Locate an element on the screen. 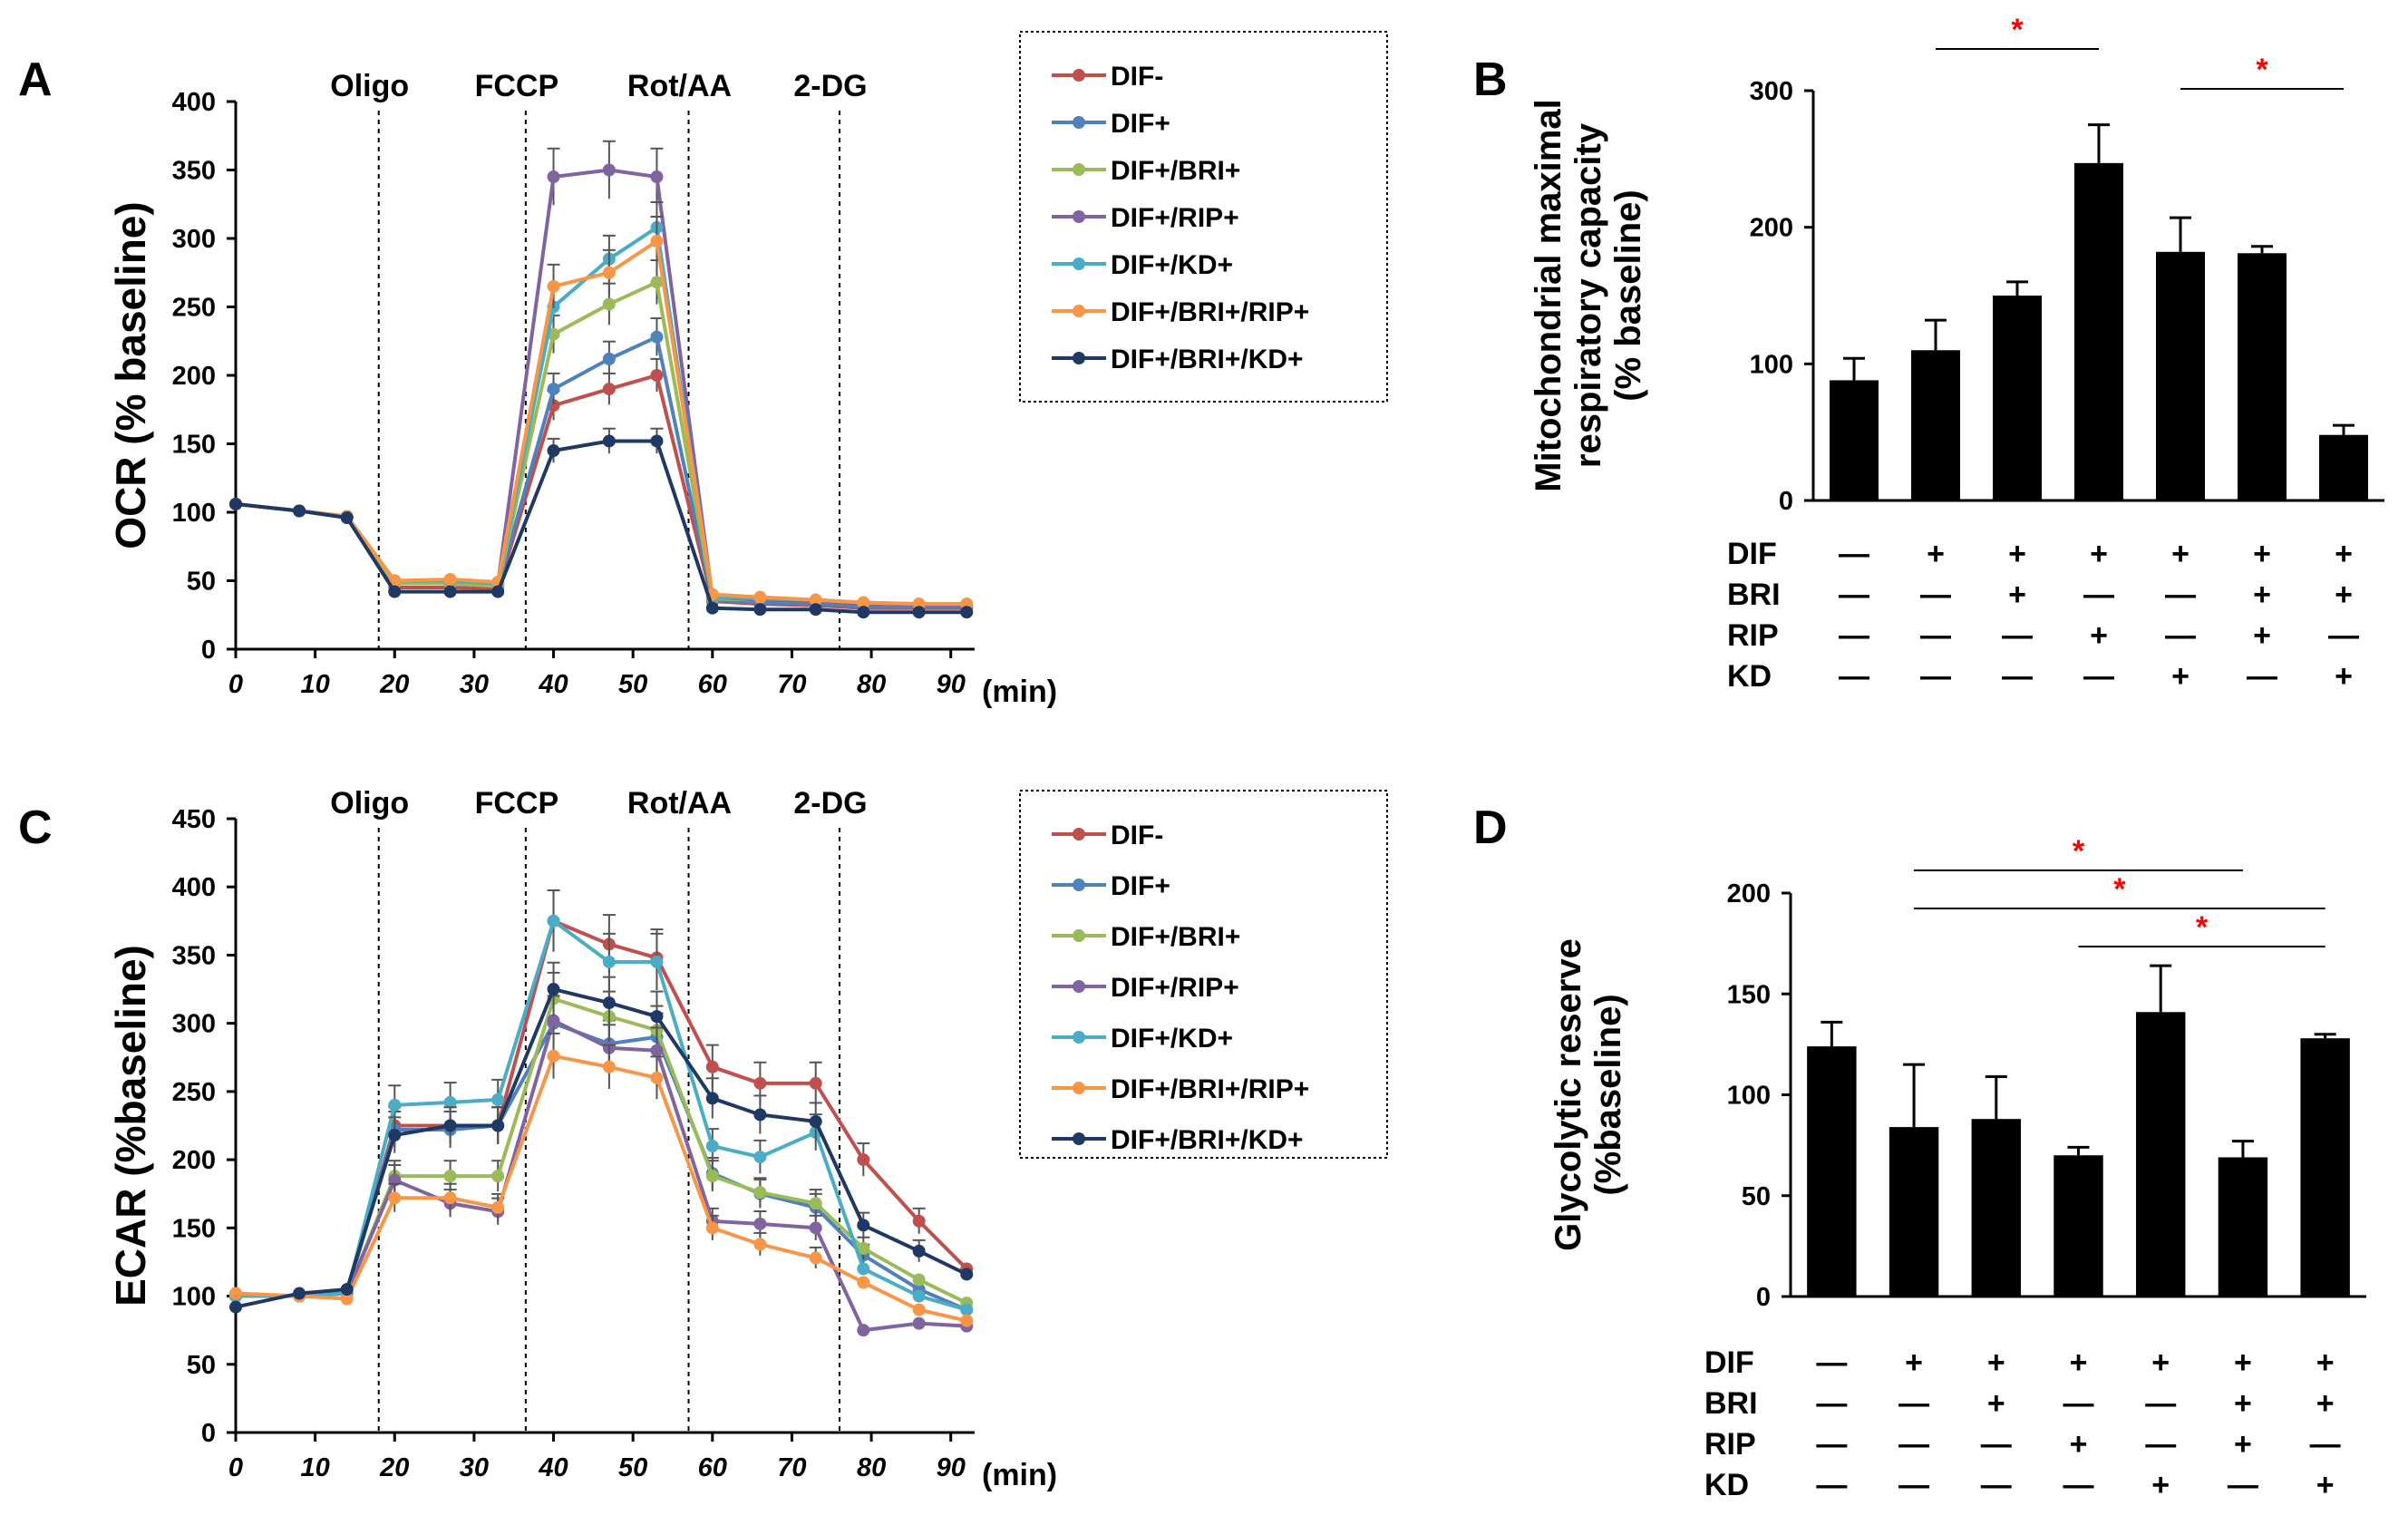 This screenshot has height=1525, width=2408. y-tick-label: 0 is located at coordinates (208, 1433).